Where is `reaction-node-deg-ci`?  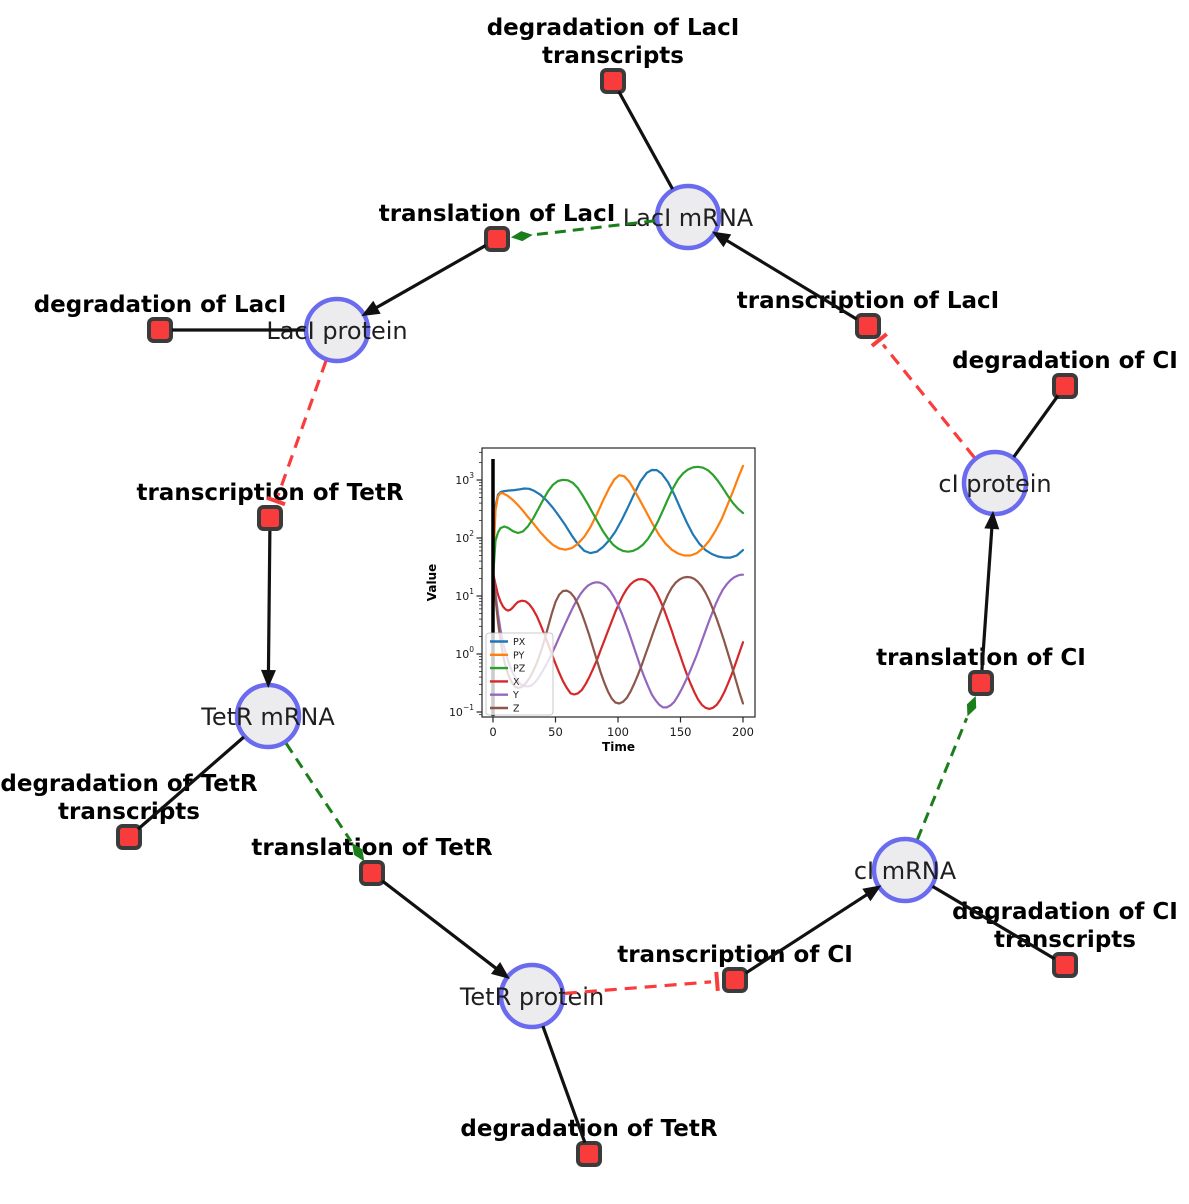 reaction-node-deg-ci is located at coordinates (1065, 386).